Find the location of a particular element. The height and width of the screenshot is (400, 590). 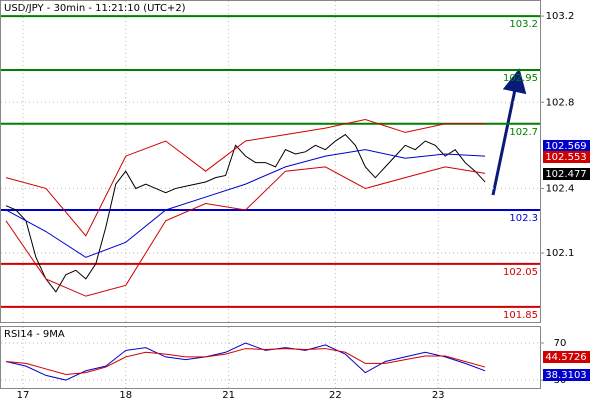

level-label: 102.05 is located at coordinates (520, 272).